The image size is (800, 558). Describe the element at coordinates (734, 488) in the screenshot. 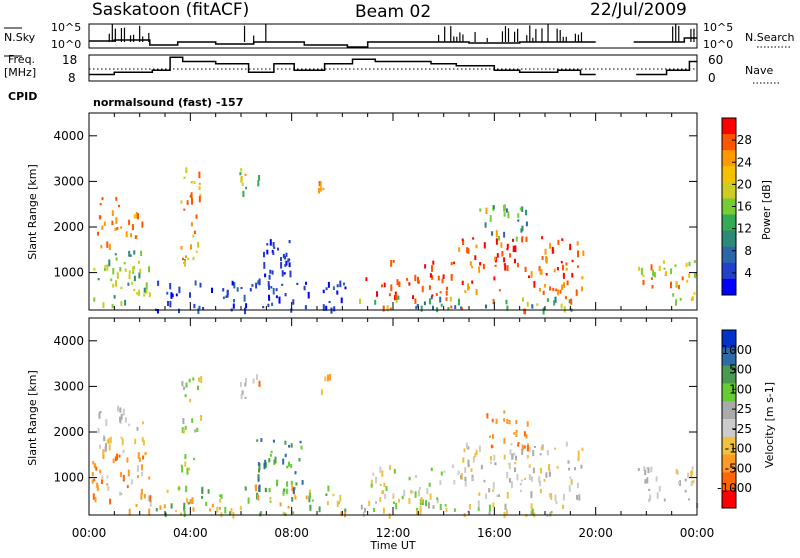

I see `colorbar-tick-label: -1000` at that location.